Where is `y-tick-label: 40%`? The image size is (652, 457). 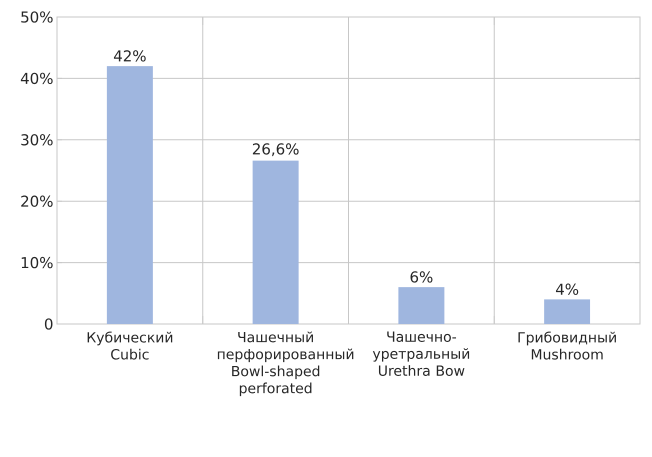 y-tick-label: 40% is located at coordinates (36, 78).